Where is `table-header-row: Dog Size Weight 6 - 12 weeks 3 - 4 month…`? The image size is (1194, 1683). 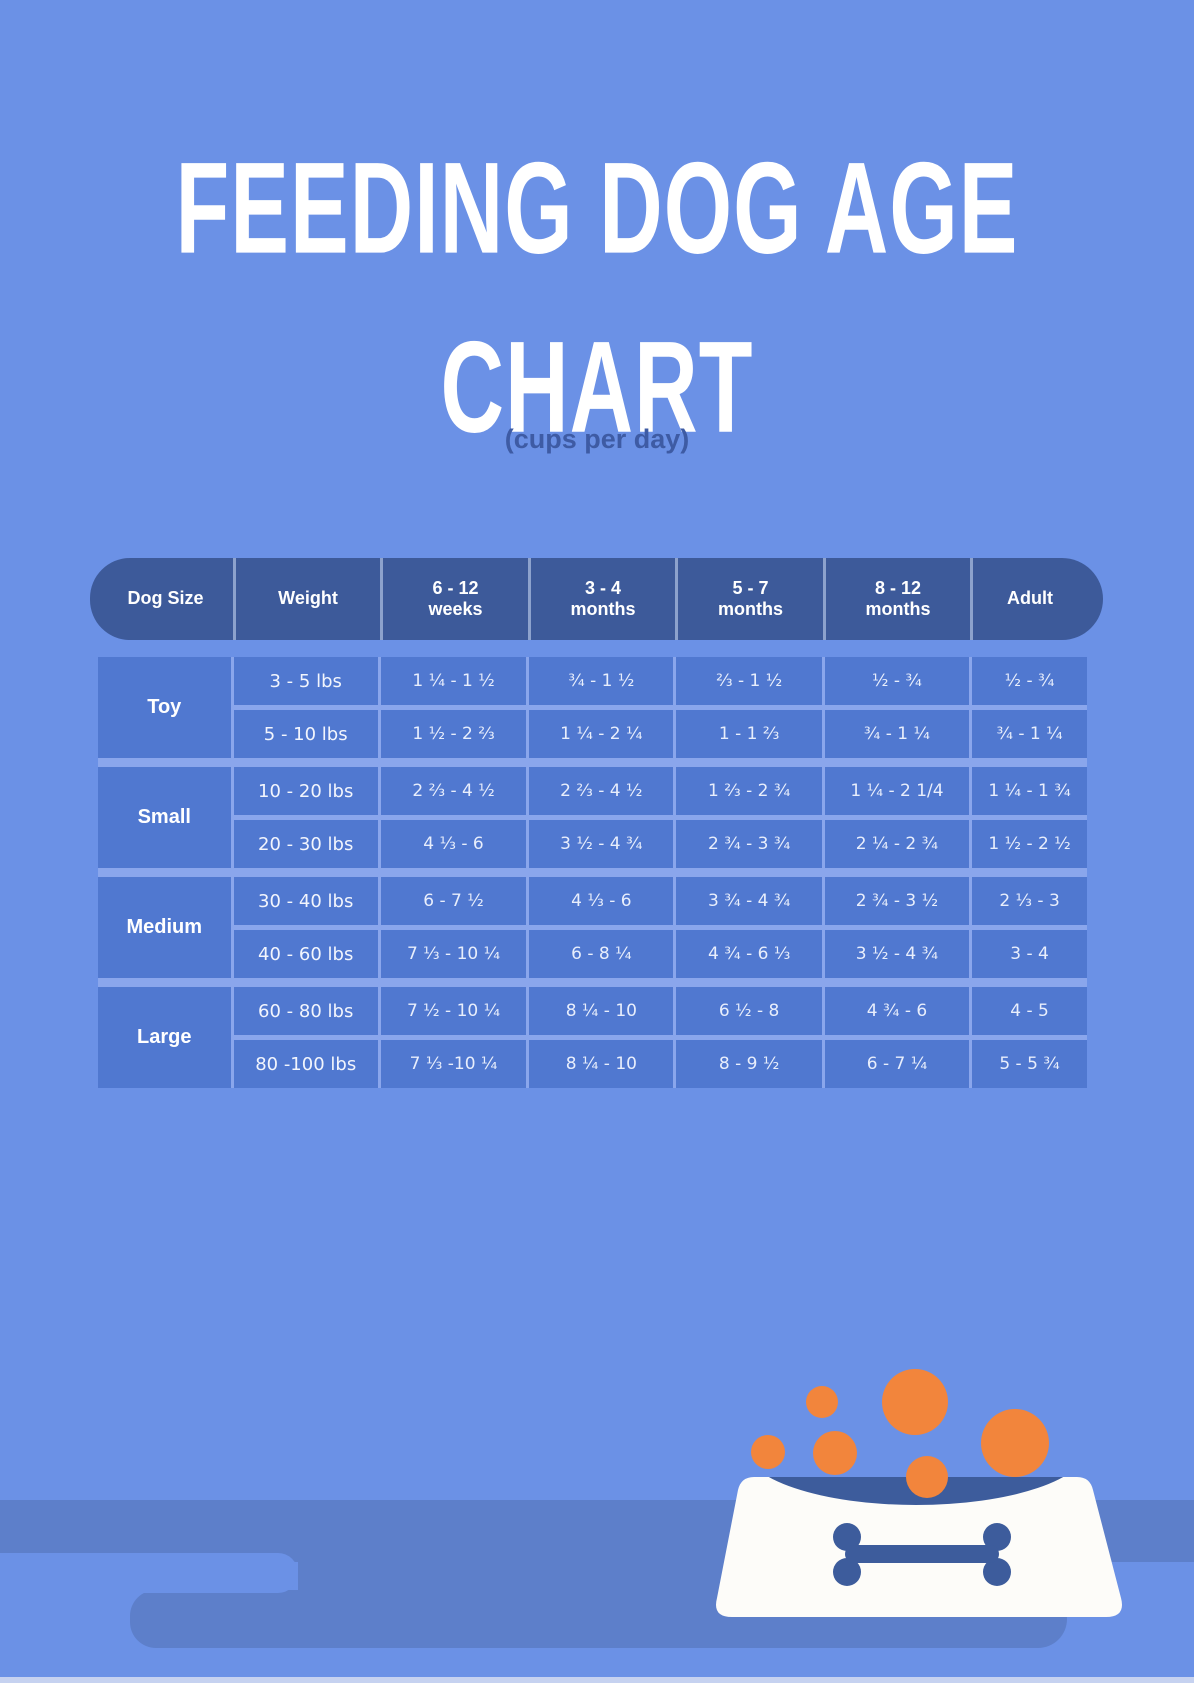 table-header-row: Dog Size Weight 6 - 12 weeks 3 - 4 month… is located at coordinates (596, 599).